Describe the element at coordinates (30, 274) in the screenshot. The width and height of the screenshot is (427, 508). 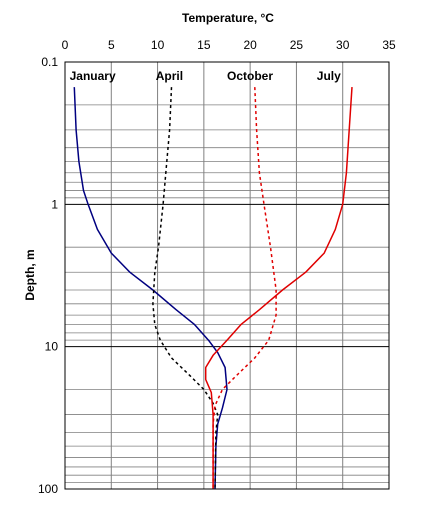
I see `y-axis-title: Depth, m` at that location.